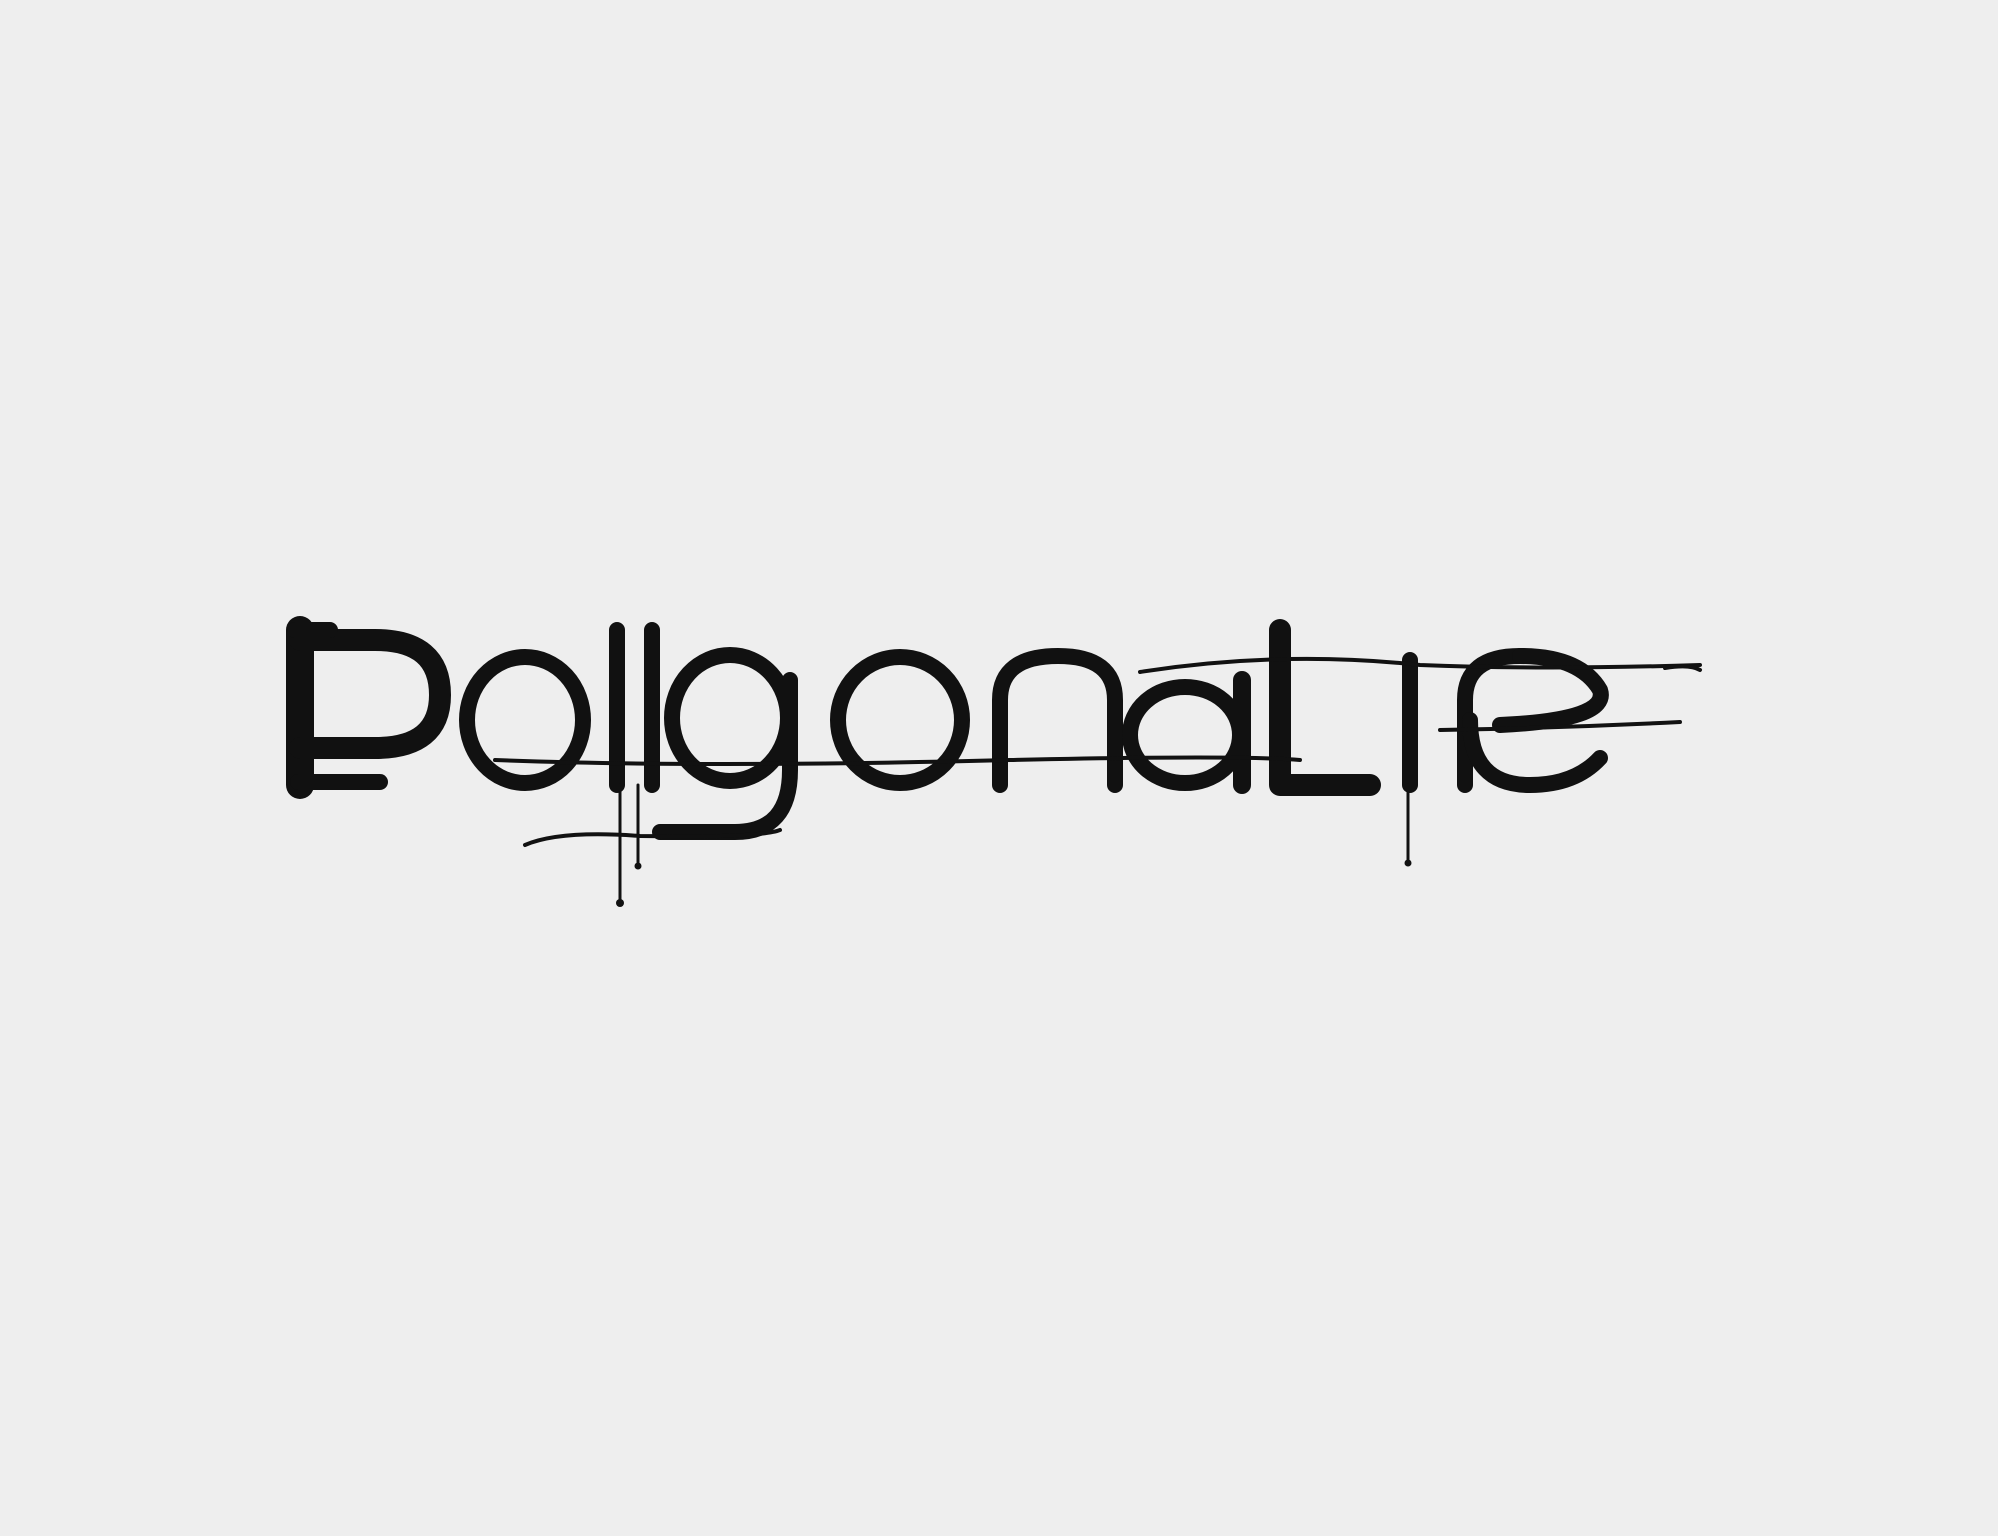 The image size is (1998, 1536). Describe the element at coordinates (1057, 720) in the screenshot. I see `letter-n` at that location.